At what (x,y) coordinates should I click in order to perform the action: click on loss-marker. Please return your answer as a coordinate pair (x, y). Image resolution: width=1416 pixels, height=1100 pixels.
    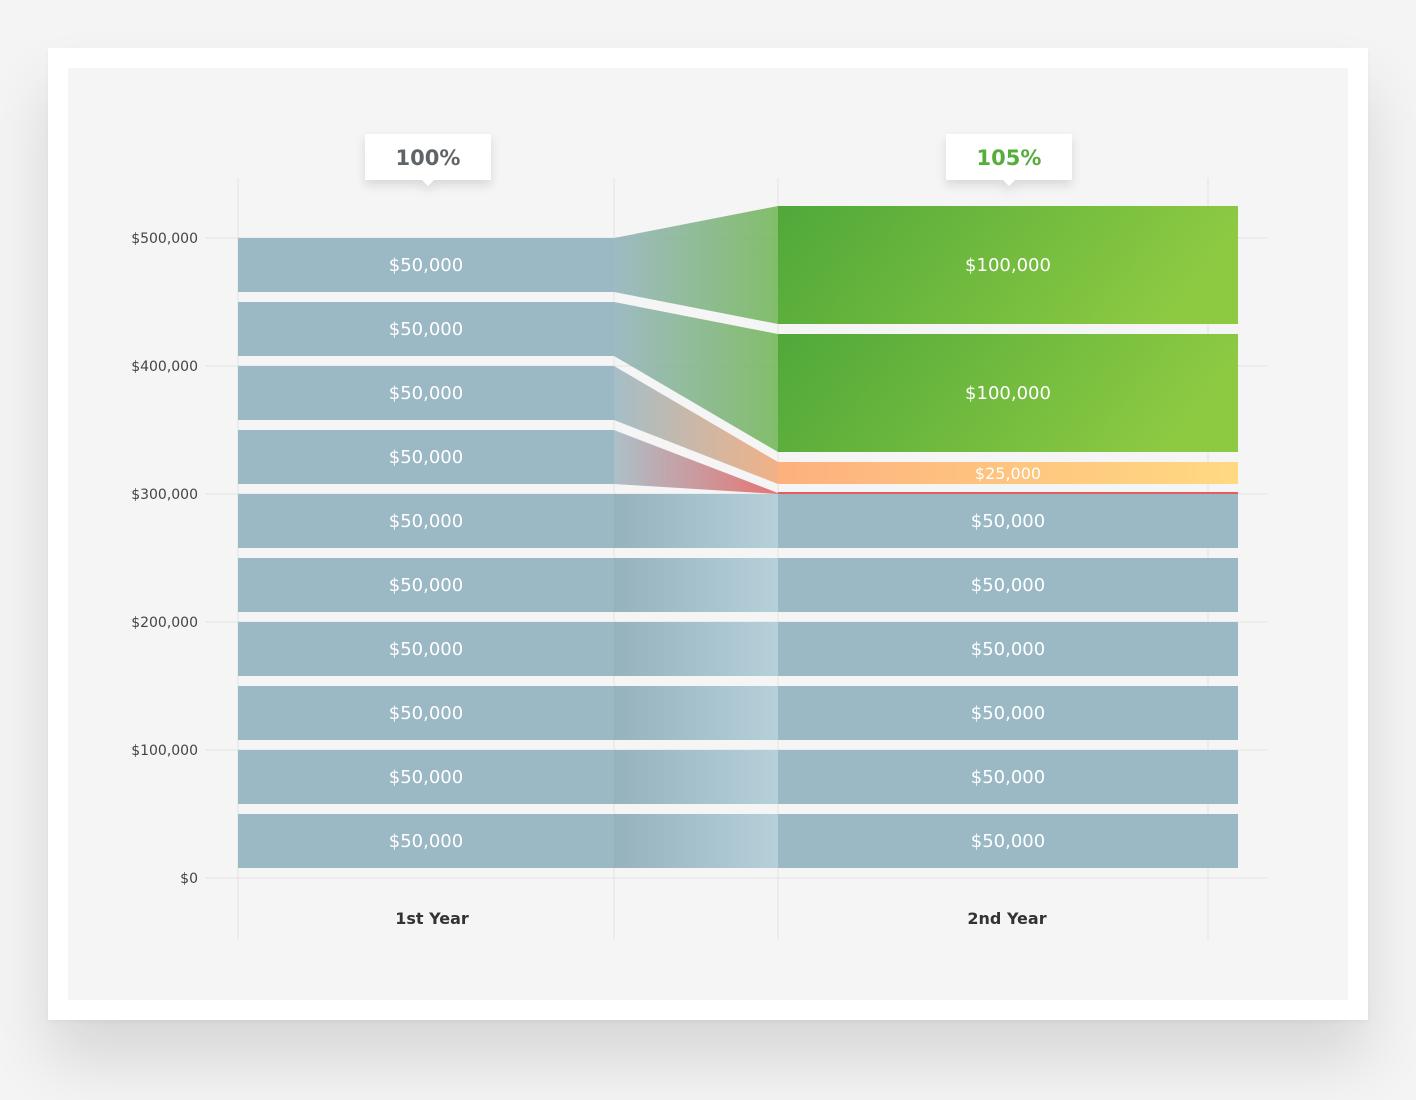
    Looking at the image, I should click on (1008, 493).